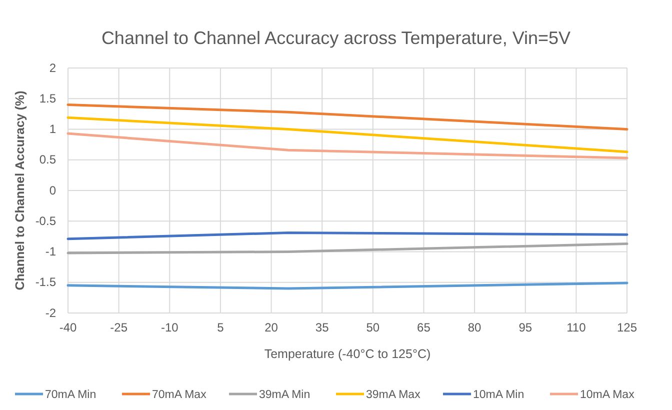 The width and height of the screenshot is (672, 410). What do you see at coordinates (424, 327) in the screenshot?
I see `x-tick-label: 65` at bounding box center [424, 327].